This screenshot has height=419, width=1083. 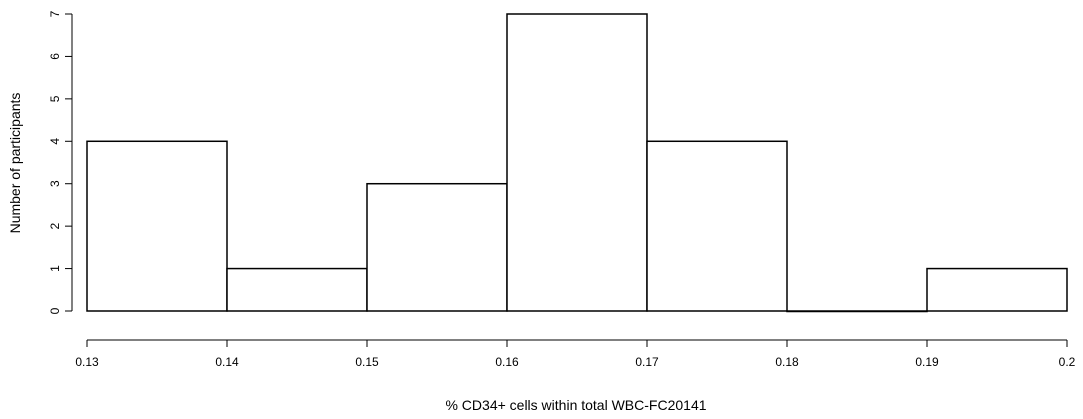 I want to click on x-axis-label: % CD34+ cells within total WBC-FC20141, so click(x=575, y=405).